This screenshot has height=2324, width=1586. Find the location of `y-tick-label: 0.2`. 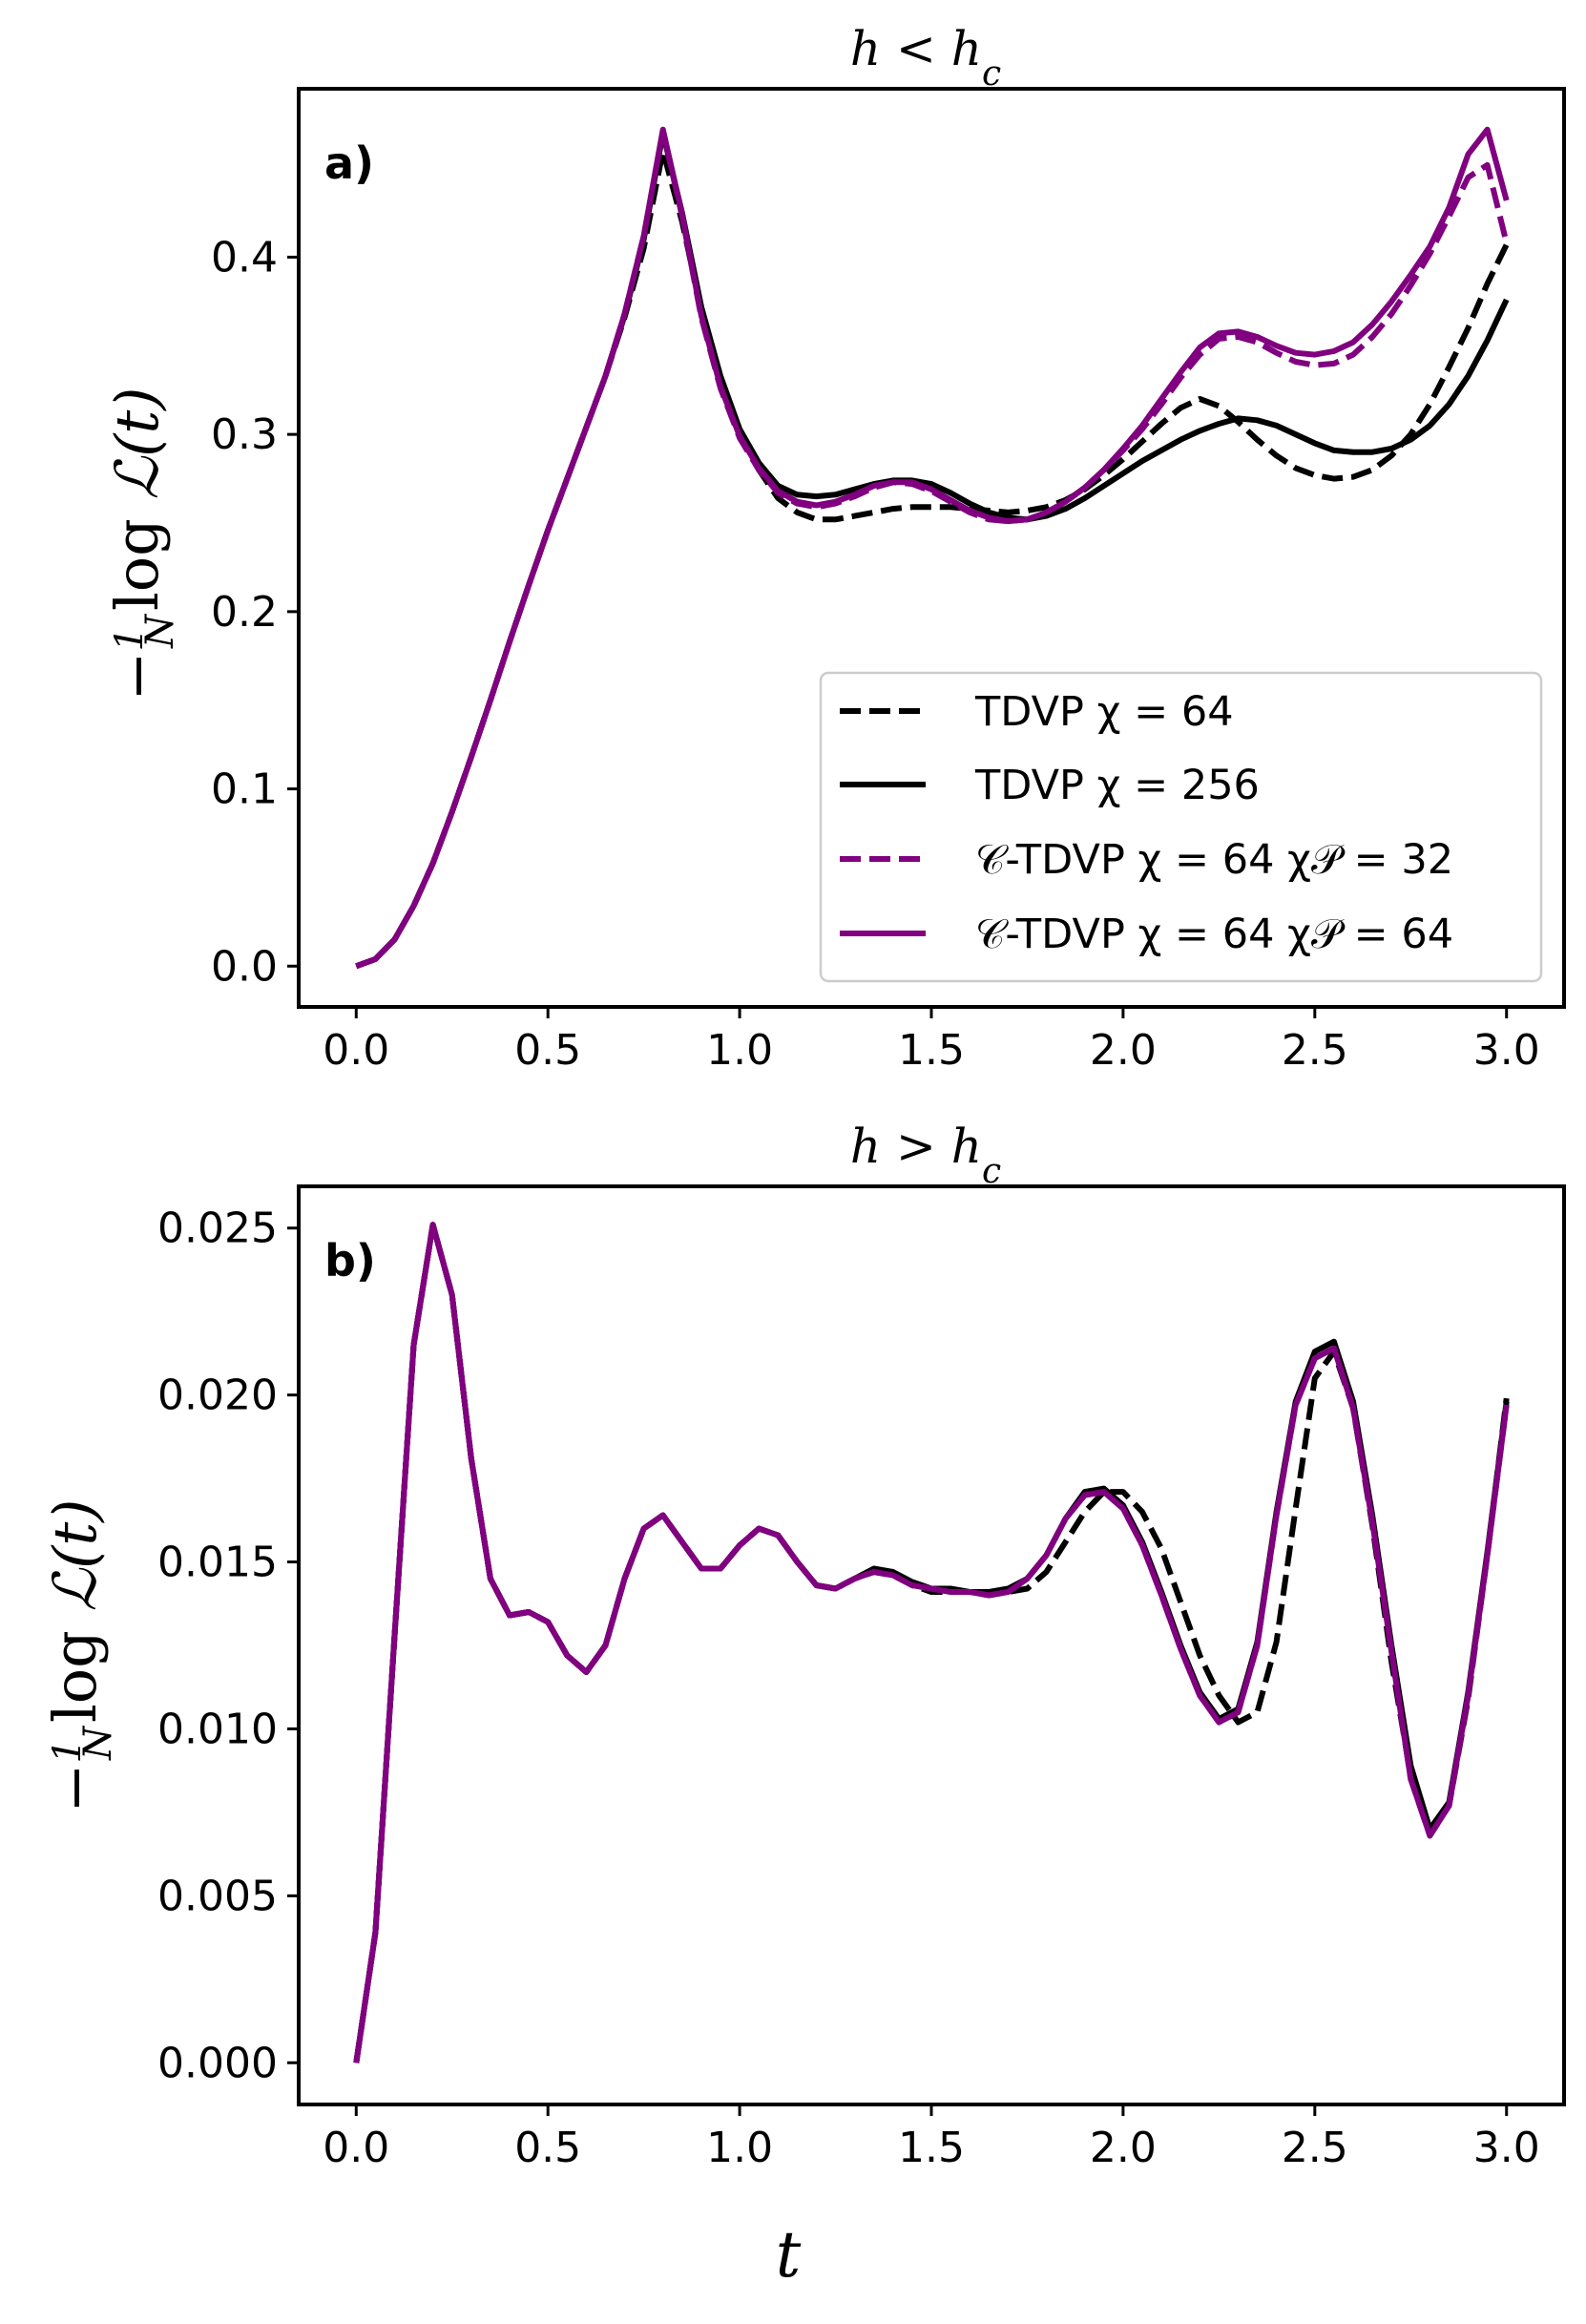

y-tick-label: 0.2 is located at coordinates (244, 613).